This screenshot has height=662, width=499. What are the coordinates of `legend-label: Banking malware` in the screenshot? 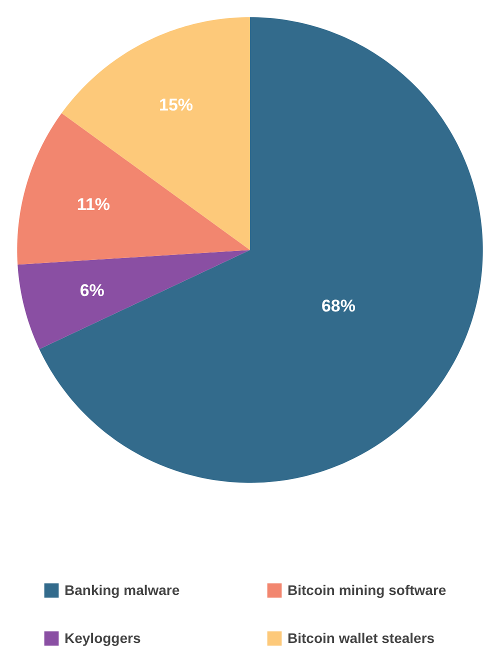 It's located at (122, 590).